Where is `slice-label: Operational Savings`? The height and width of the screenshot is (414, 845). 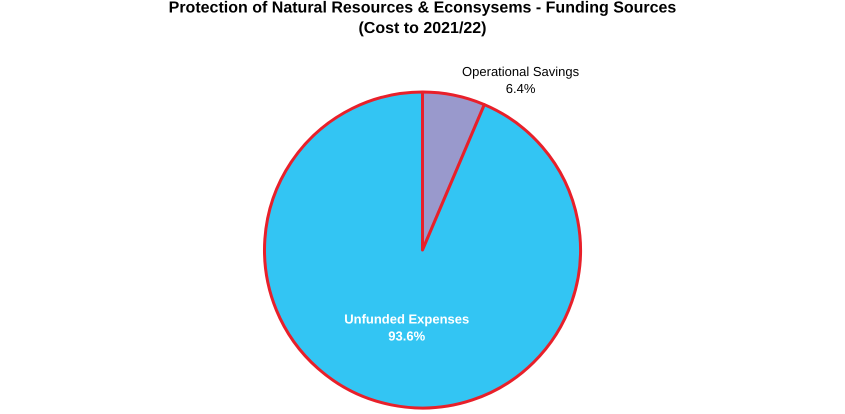
slice-label: Operational Savings is located at coordinates (521, 71).